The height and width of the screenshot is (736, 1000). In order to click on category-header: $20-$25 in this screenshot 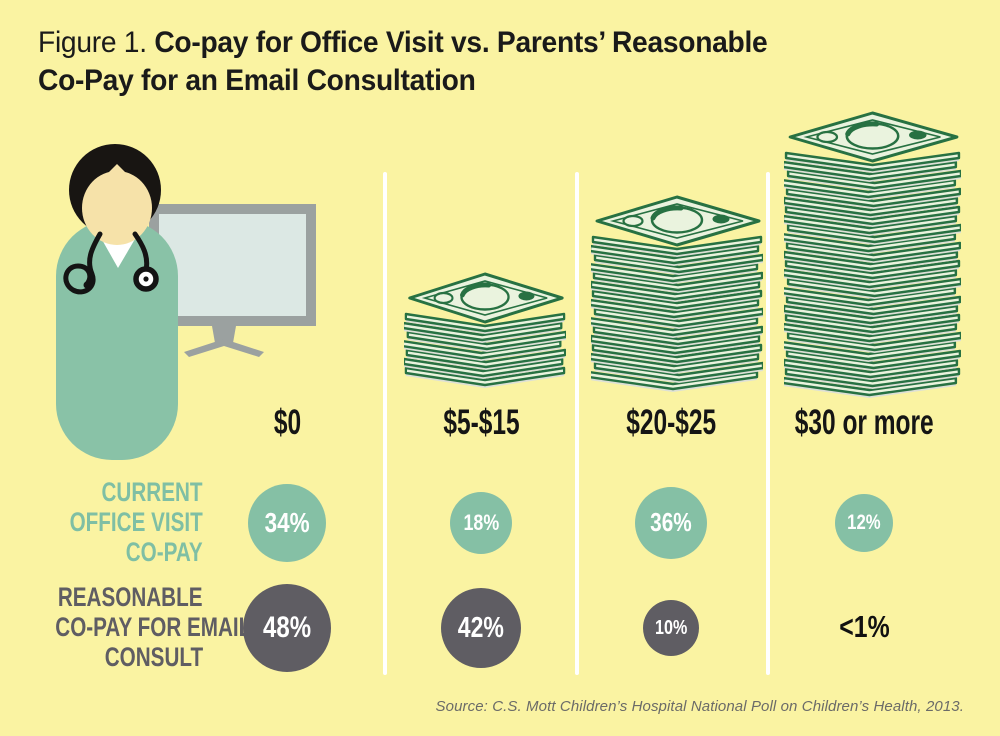, I will do `click(671, 422)`.